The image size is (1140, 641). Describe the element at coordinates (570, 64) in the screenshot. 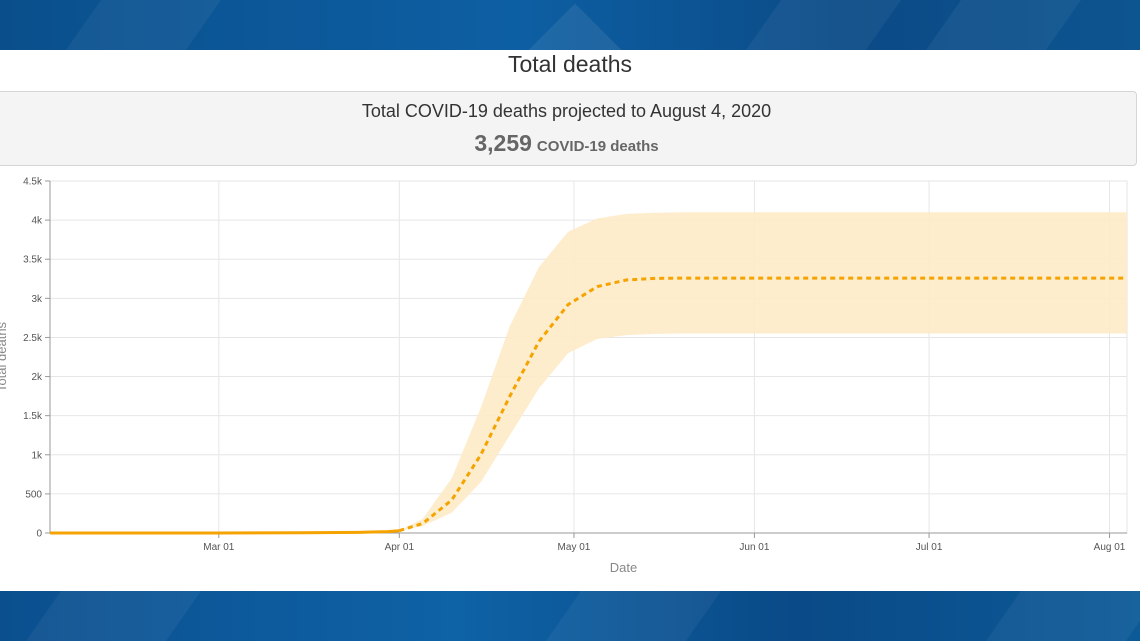

I see `page-title: Total deaths` at that location.